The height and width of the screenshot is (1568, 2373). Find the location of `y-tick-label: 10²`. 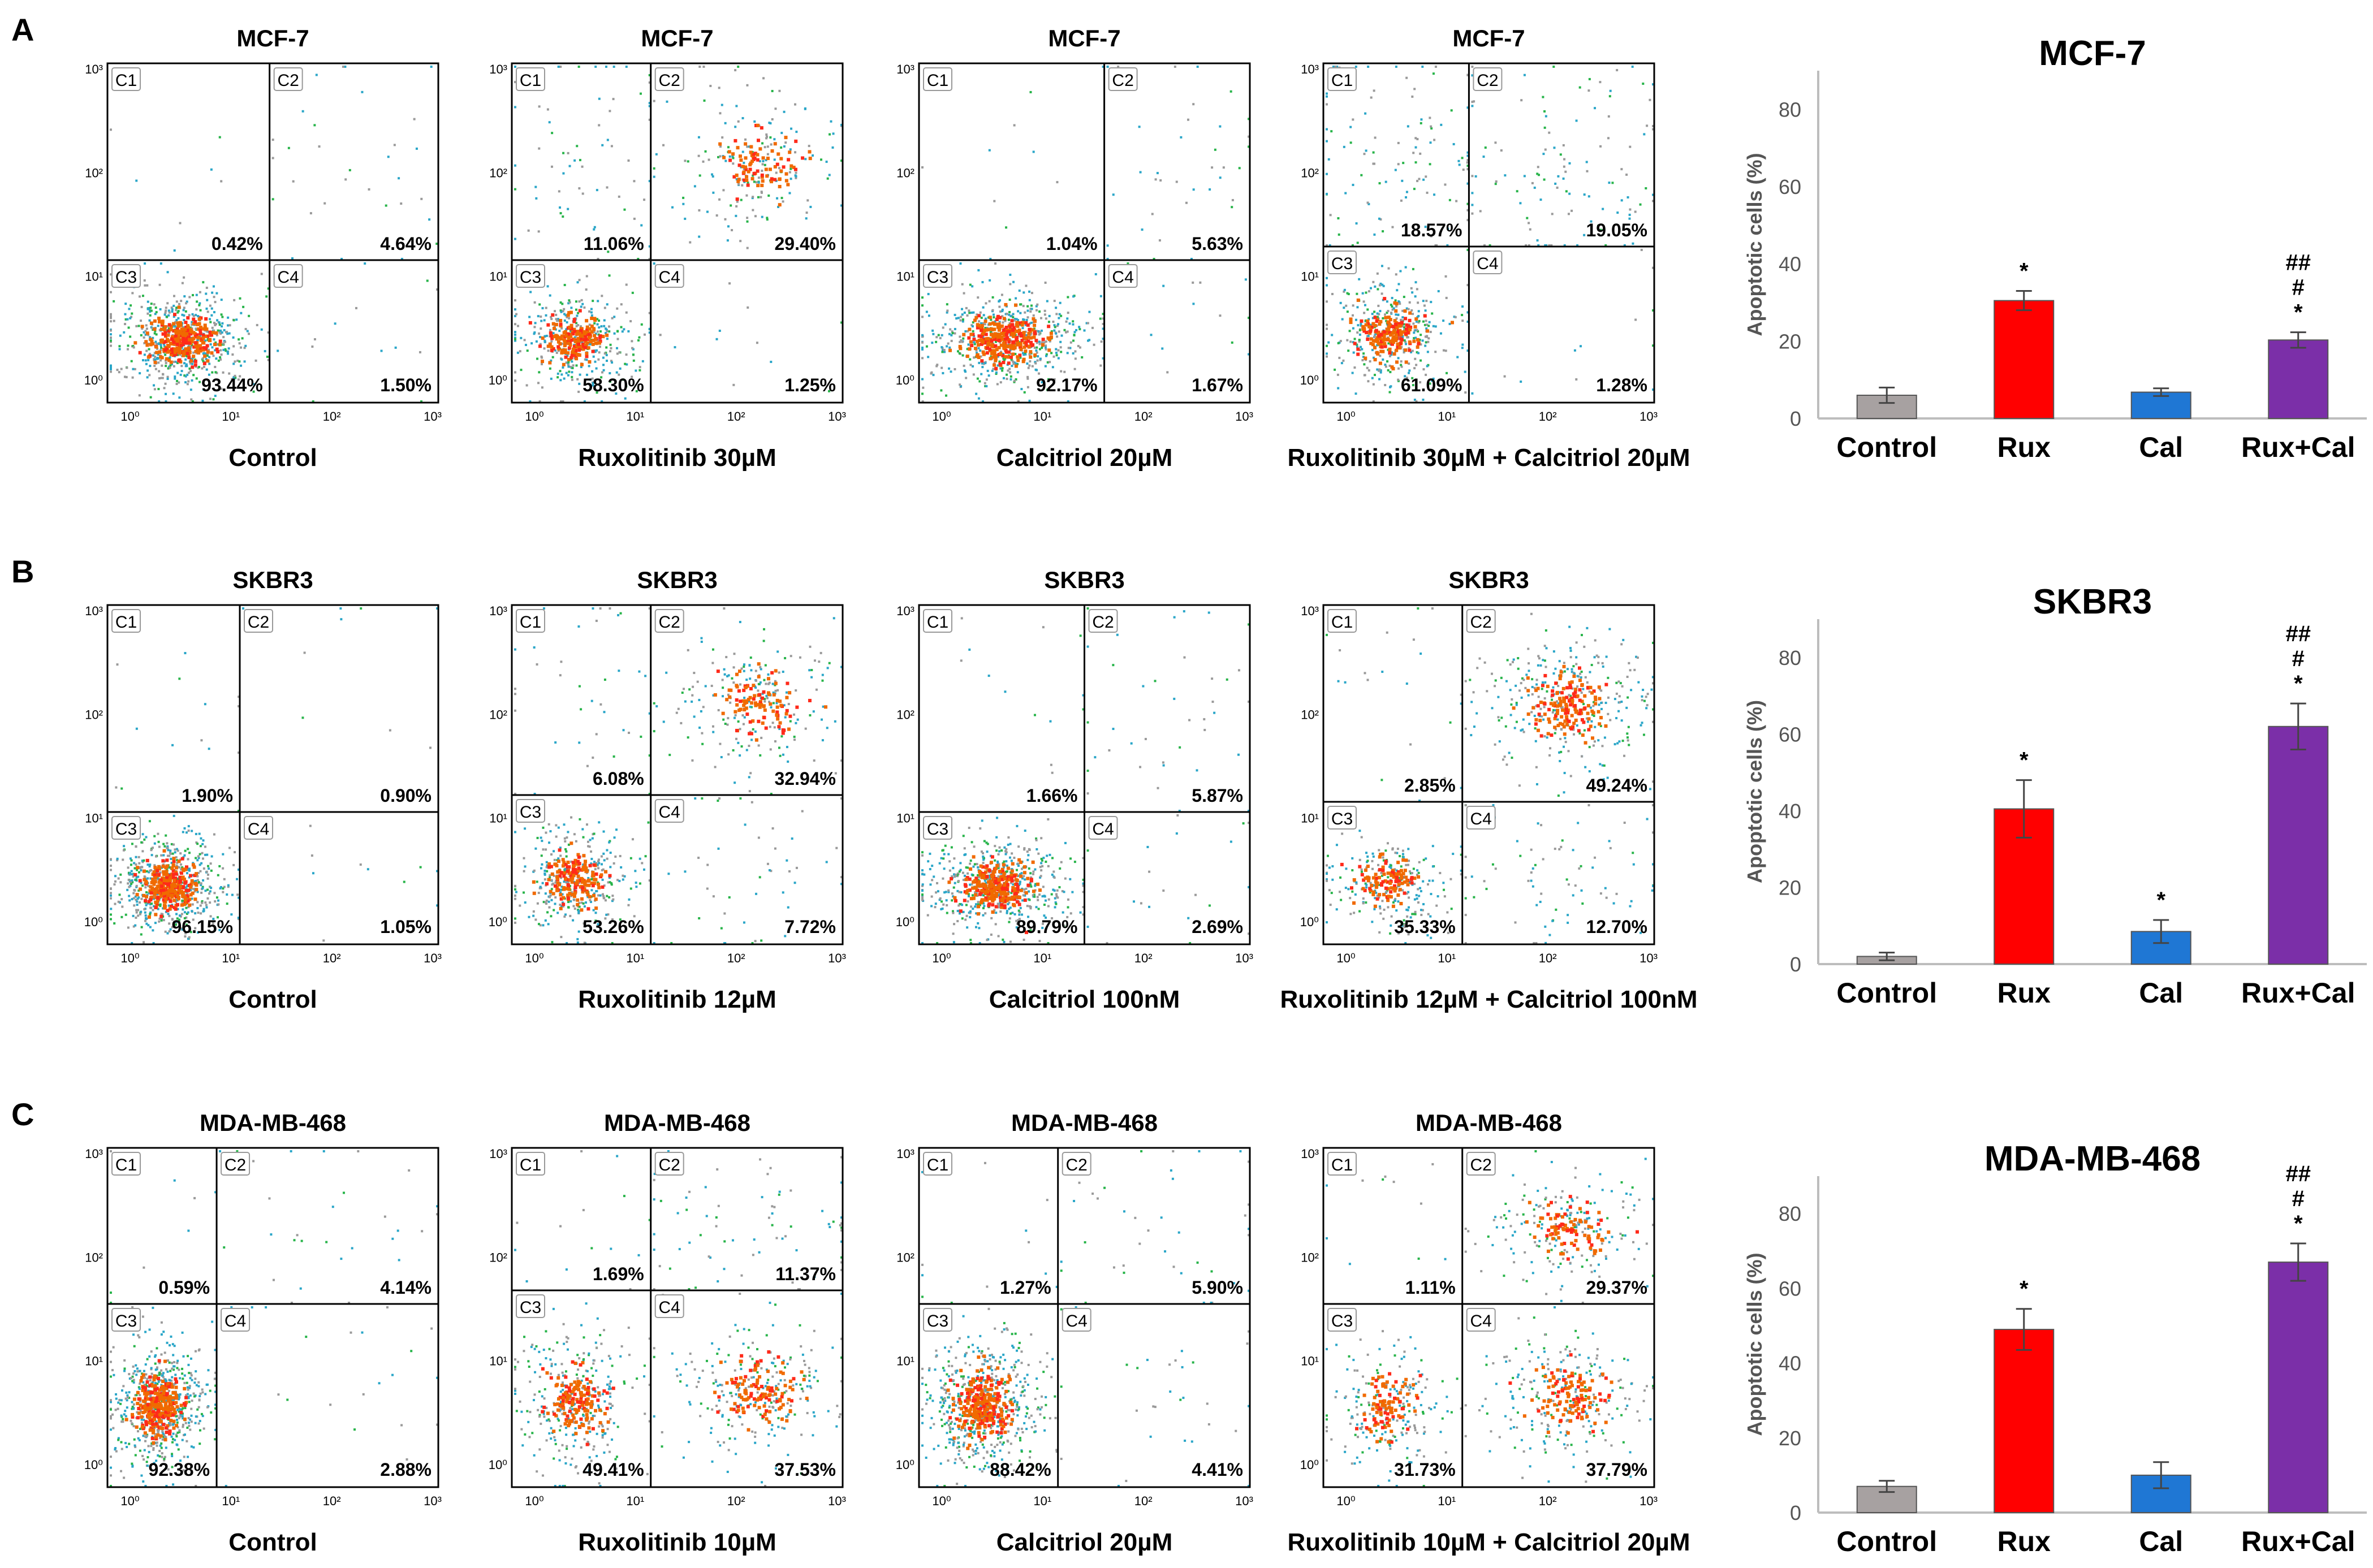

y-tick-label: 10² is located at coordinates (94, 173).